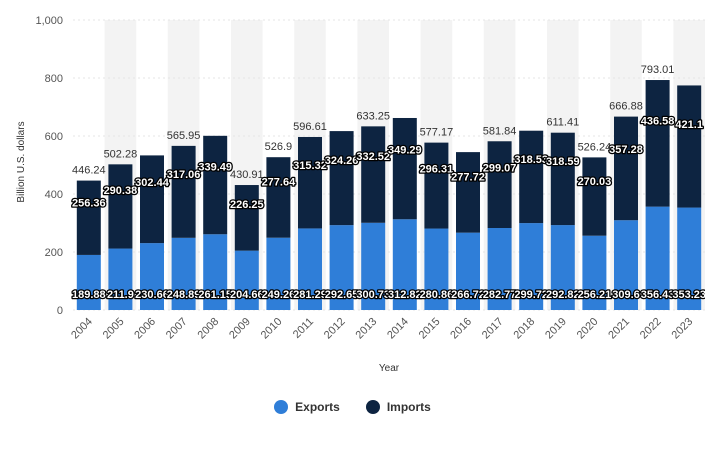  What do you see at coordinates (408, 407) in the screenshot?
I see `legend-label-imports: Imports` at bounding box center [408, 407].